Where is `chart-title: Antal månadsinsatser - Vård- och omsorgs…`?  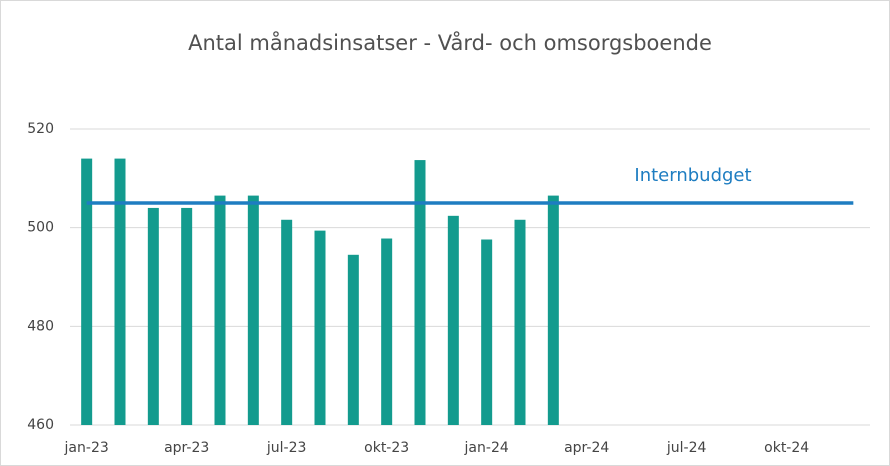 chart-title: Antal månadsinsatser - Vård- och omsorgs… is located at coordinates (450, 42).